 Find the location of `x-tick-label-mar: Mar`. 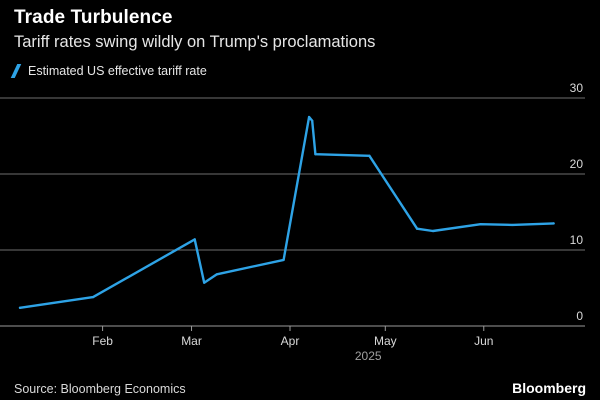

x-tick-label-mar: Mar is located at coordinates (191, 341).